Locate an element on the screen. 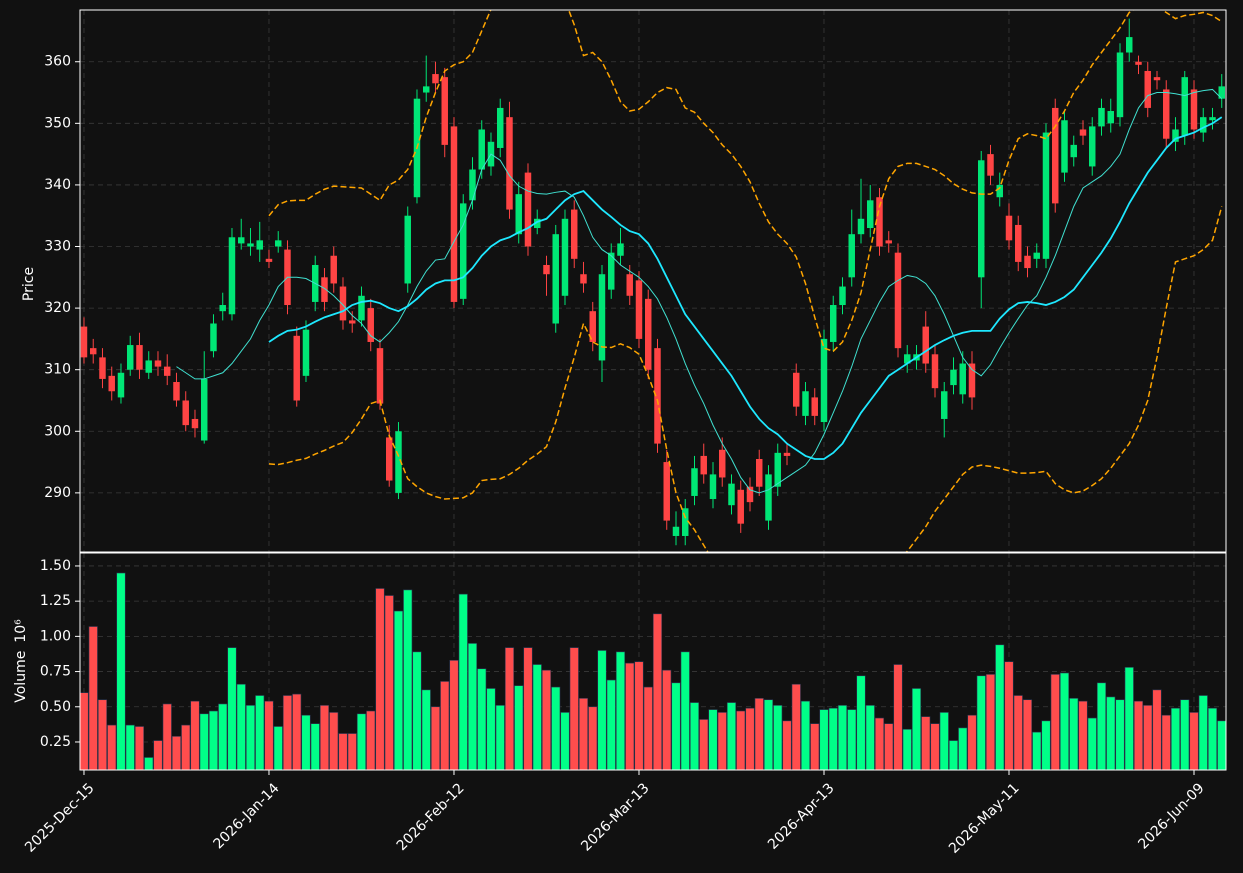 The width and height of the screenshot is (1243, 873). volume-axis-label: Volume 10⁶ is located at coordinates (21, 661).